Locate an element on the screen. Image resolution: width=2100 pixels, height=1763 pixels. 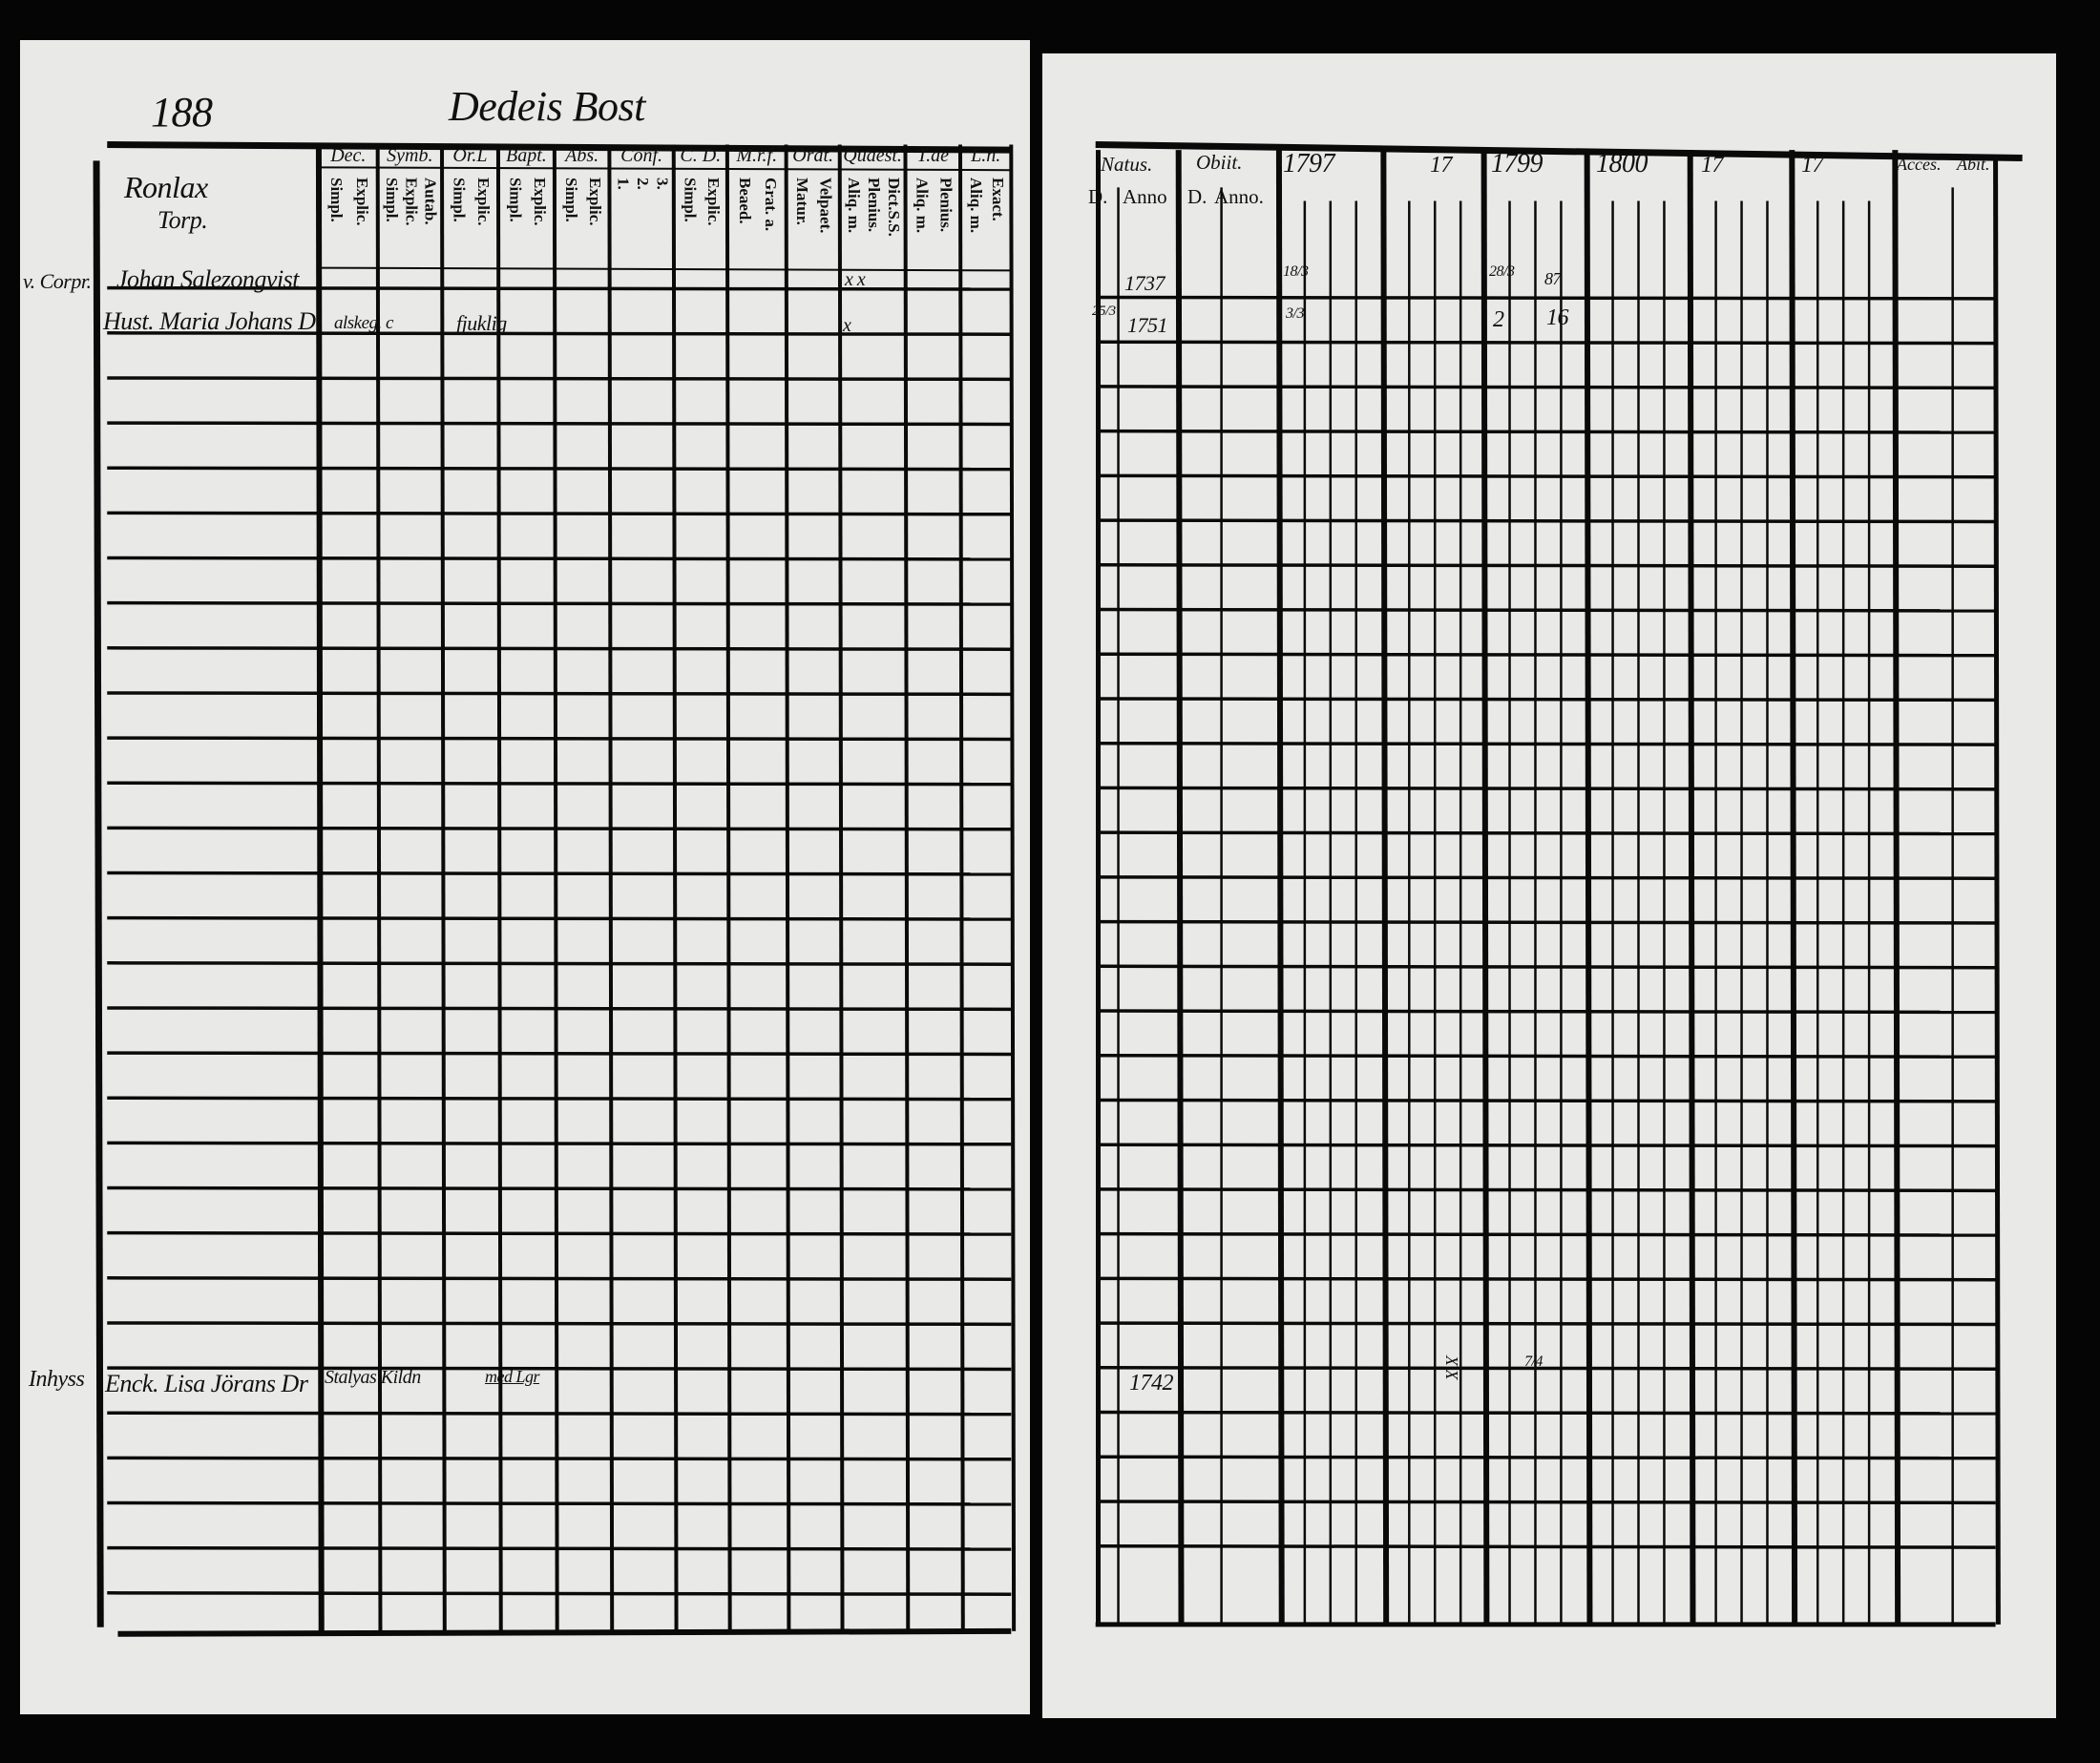
entry-marks: x is located at coordinates (847, 326).